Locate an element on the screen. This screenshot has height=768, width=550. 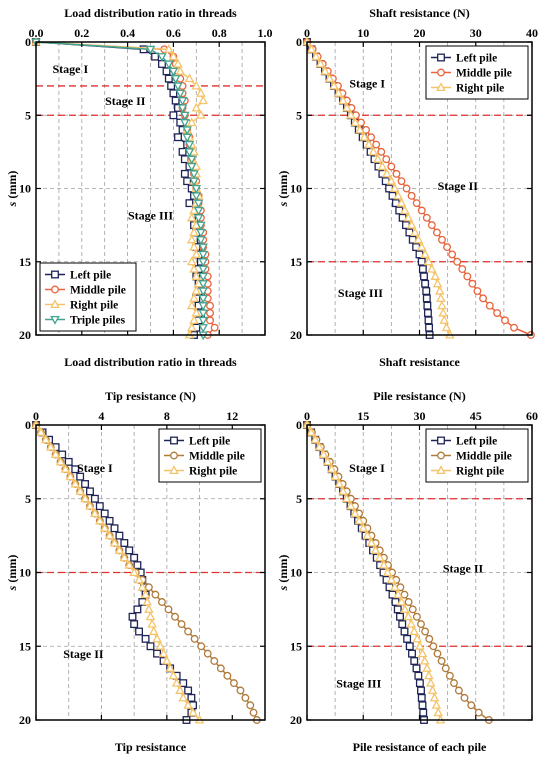
x-axis-title: Pile resistance (N) is located at coordinates (419, 396).